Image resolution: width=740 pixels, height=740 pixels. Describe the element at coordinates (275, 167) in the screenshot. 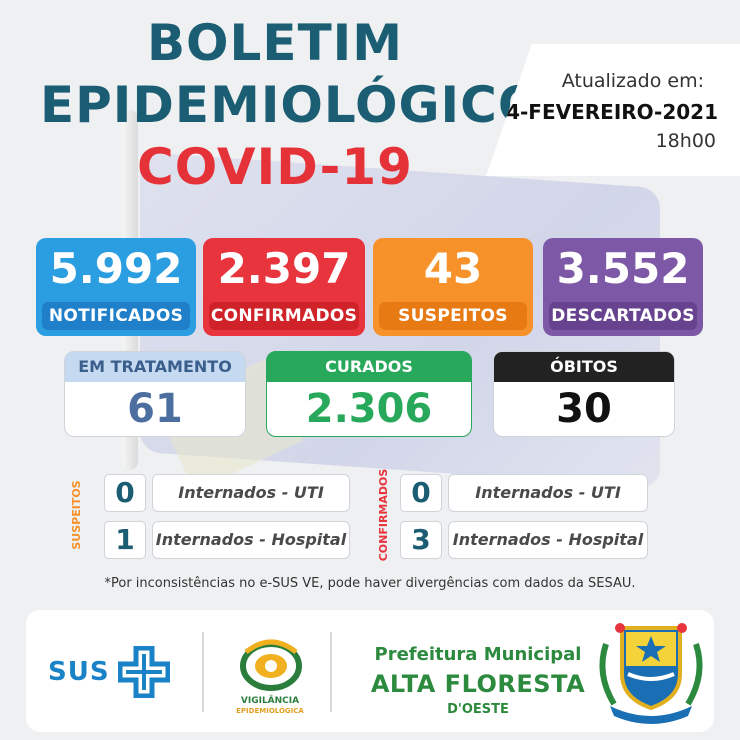

I see `title-line-3: COVID-19` at that location.